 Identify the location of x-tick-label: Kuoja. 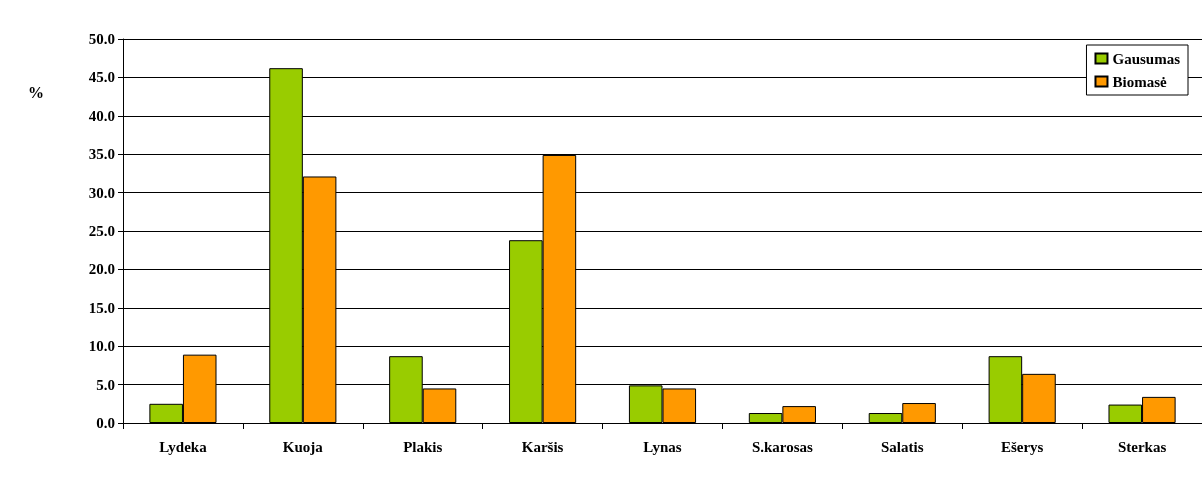
(303, 446).